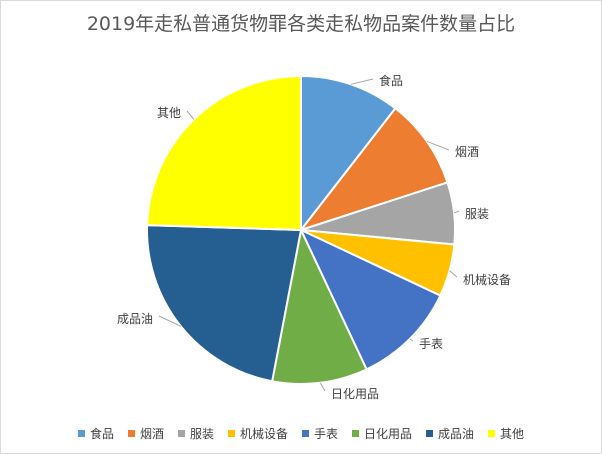 Image resolution: width=602 pixels, height=454 pixels. What do you see at coordinates (388, 434) in the screenshot?
I see `legend-label-6: 日化用品` at bounding box center [388, 434].